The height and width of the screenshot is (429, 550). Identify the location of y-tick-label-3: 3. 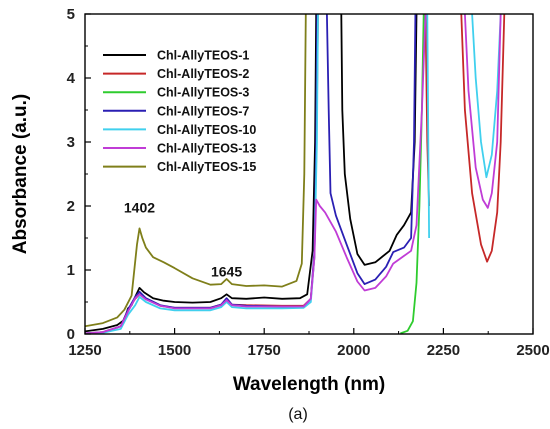
(71, 142).